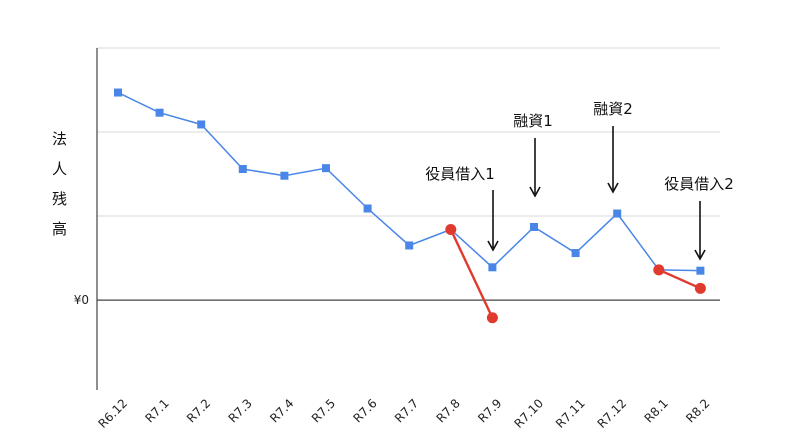  I want to click on annotation-label: 役員借入2, so click(699, 184).